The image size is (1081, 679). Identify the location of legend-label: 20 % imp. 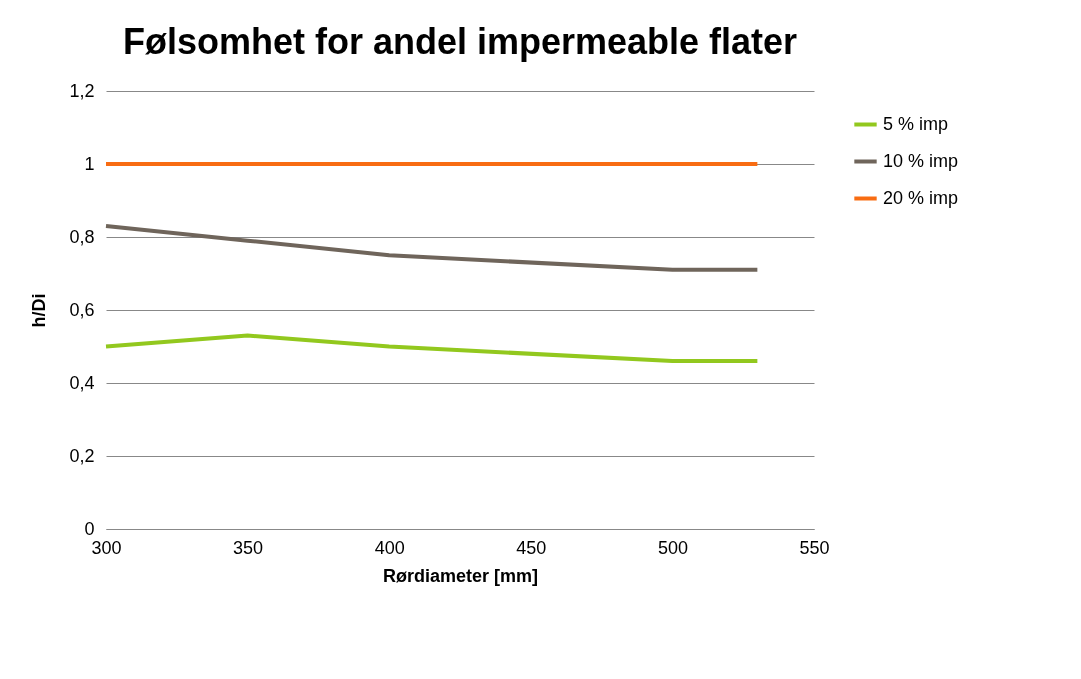
(921, 197).